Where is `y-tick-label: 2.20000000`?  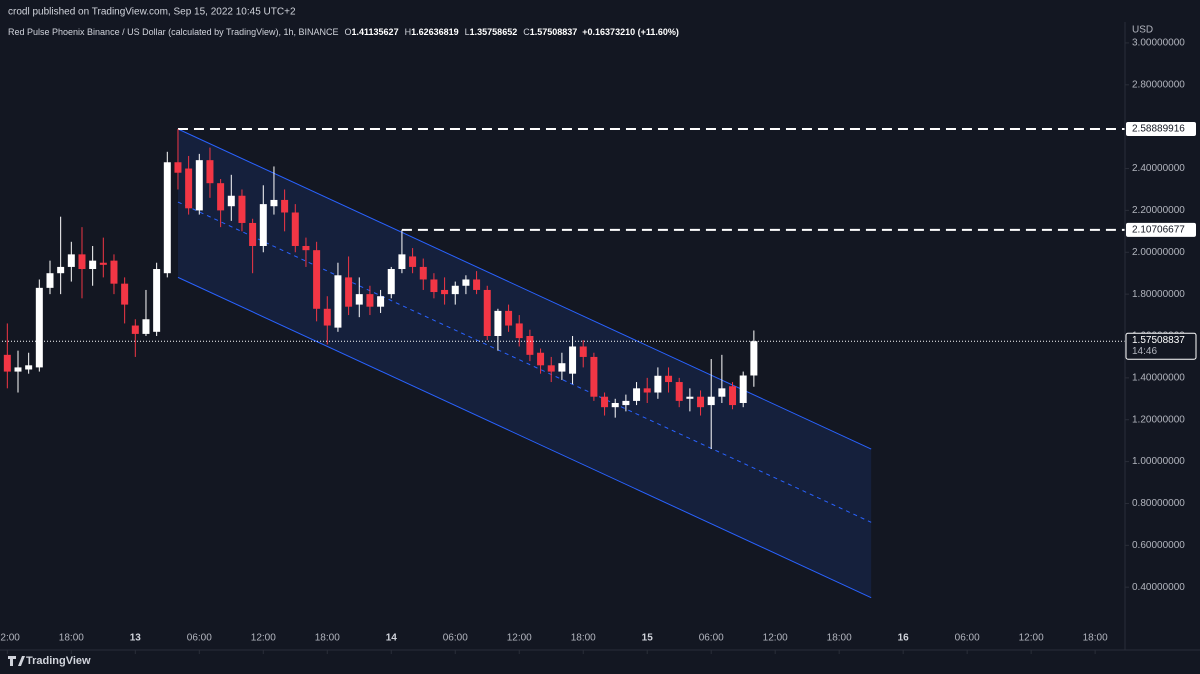
y-tick-label: 2.20000000 is located at coordinates (1158, 210).